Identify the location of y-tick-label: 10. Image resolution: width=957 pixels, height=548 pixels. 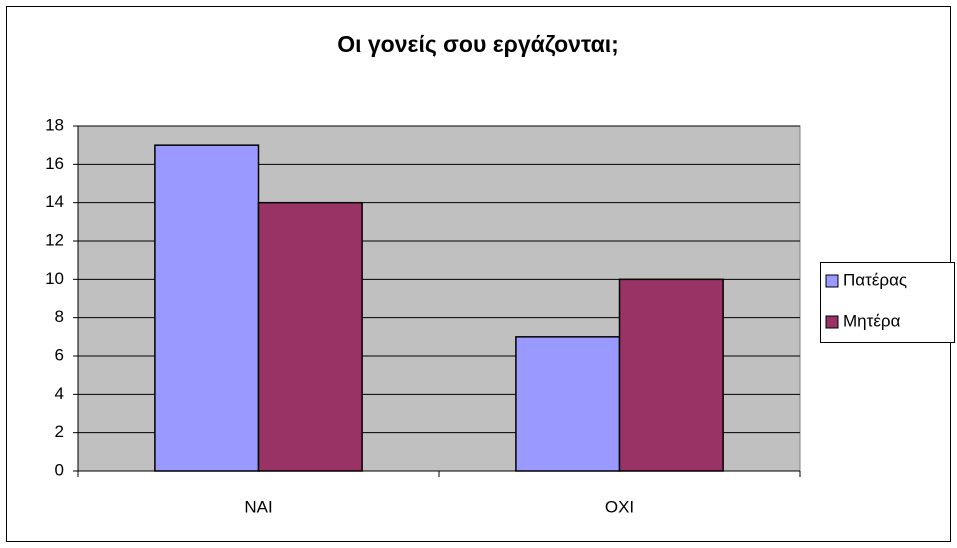
(54, 278).